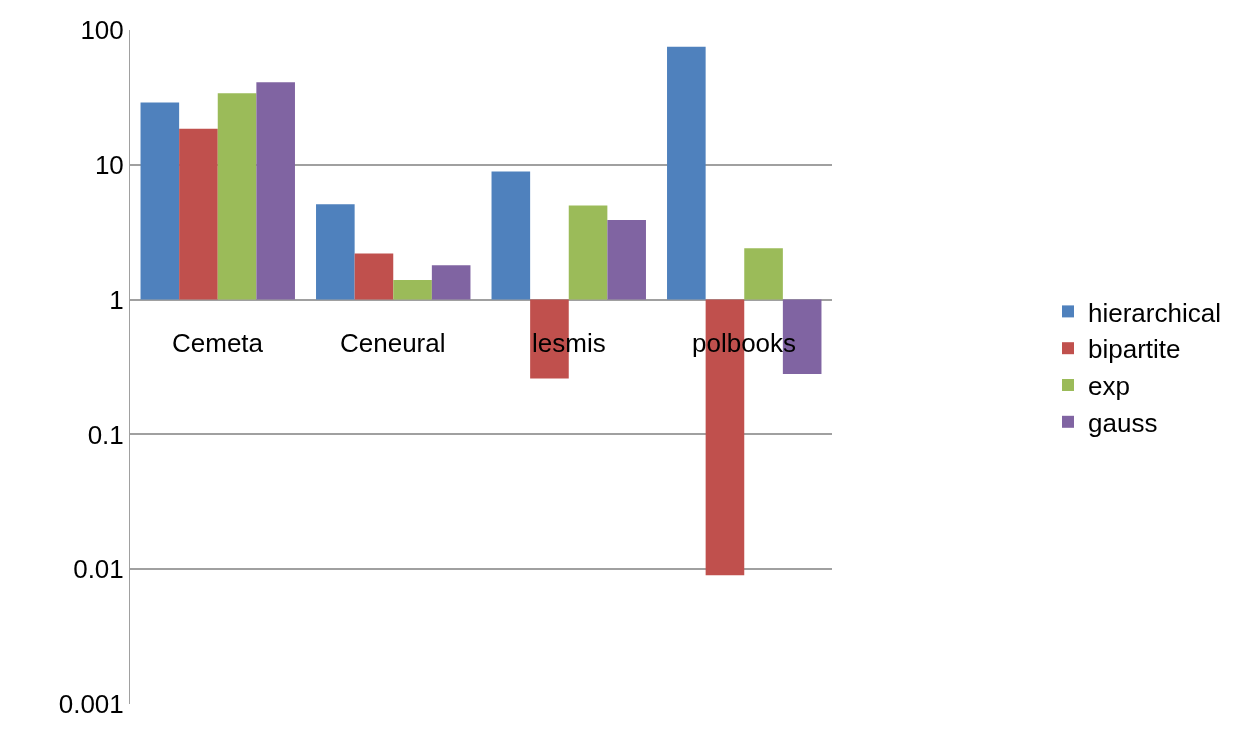 The height and width of the screenshot is (731, 1238). Describe the element at coordinates (116, 299) in the screenshot. I see `y-tick-label: 1` at that location.